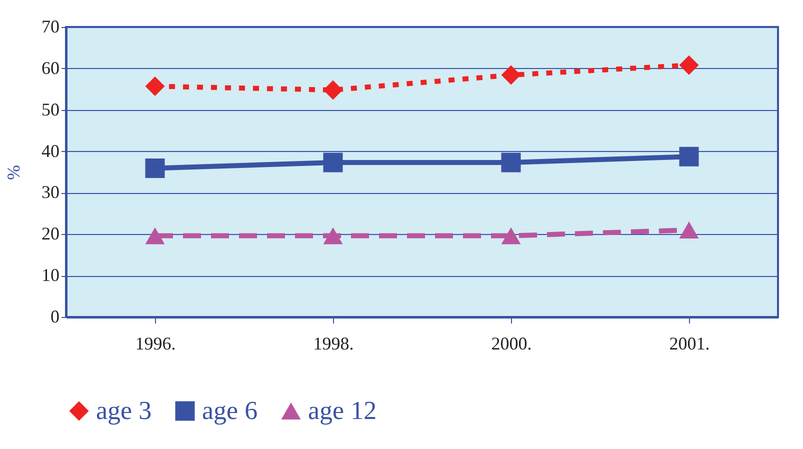 Image resolution: width=803 pixels, height=449 pixels. Describe the element at coordinates (333, 344) in the screenshot. I see `x-tick-label: 1998.` at that location.